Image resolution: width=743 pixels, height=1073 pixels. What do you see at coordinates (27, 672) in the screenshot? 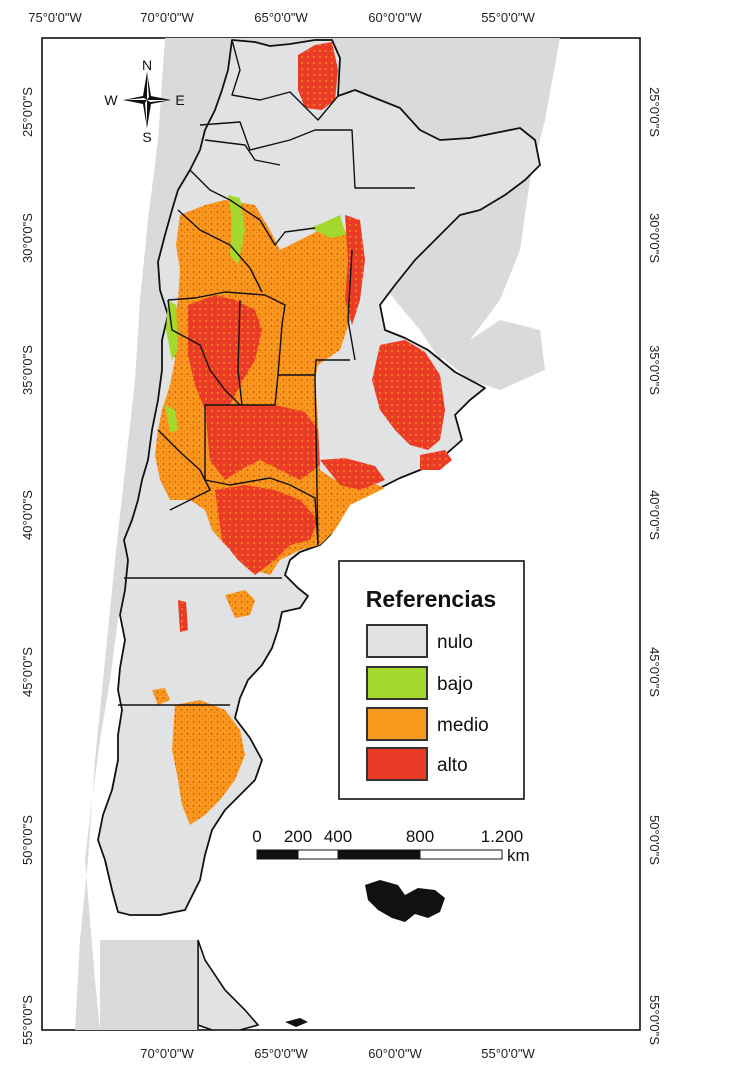
I see `left-tick-label: 45°0'0"S` at bounding box center [27, 672].